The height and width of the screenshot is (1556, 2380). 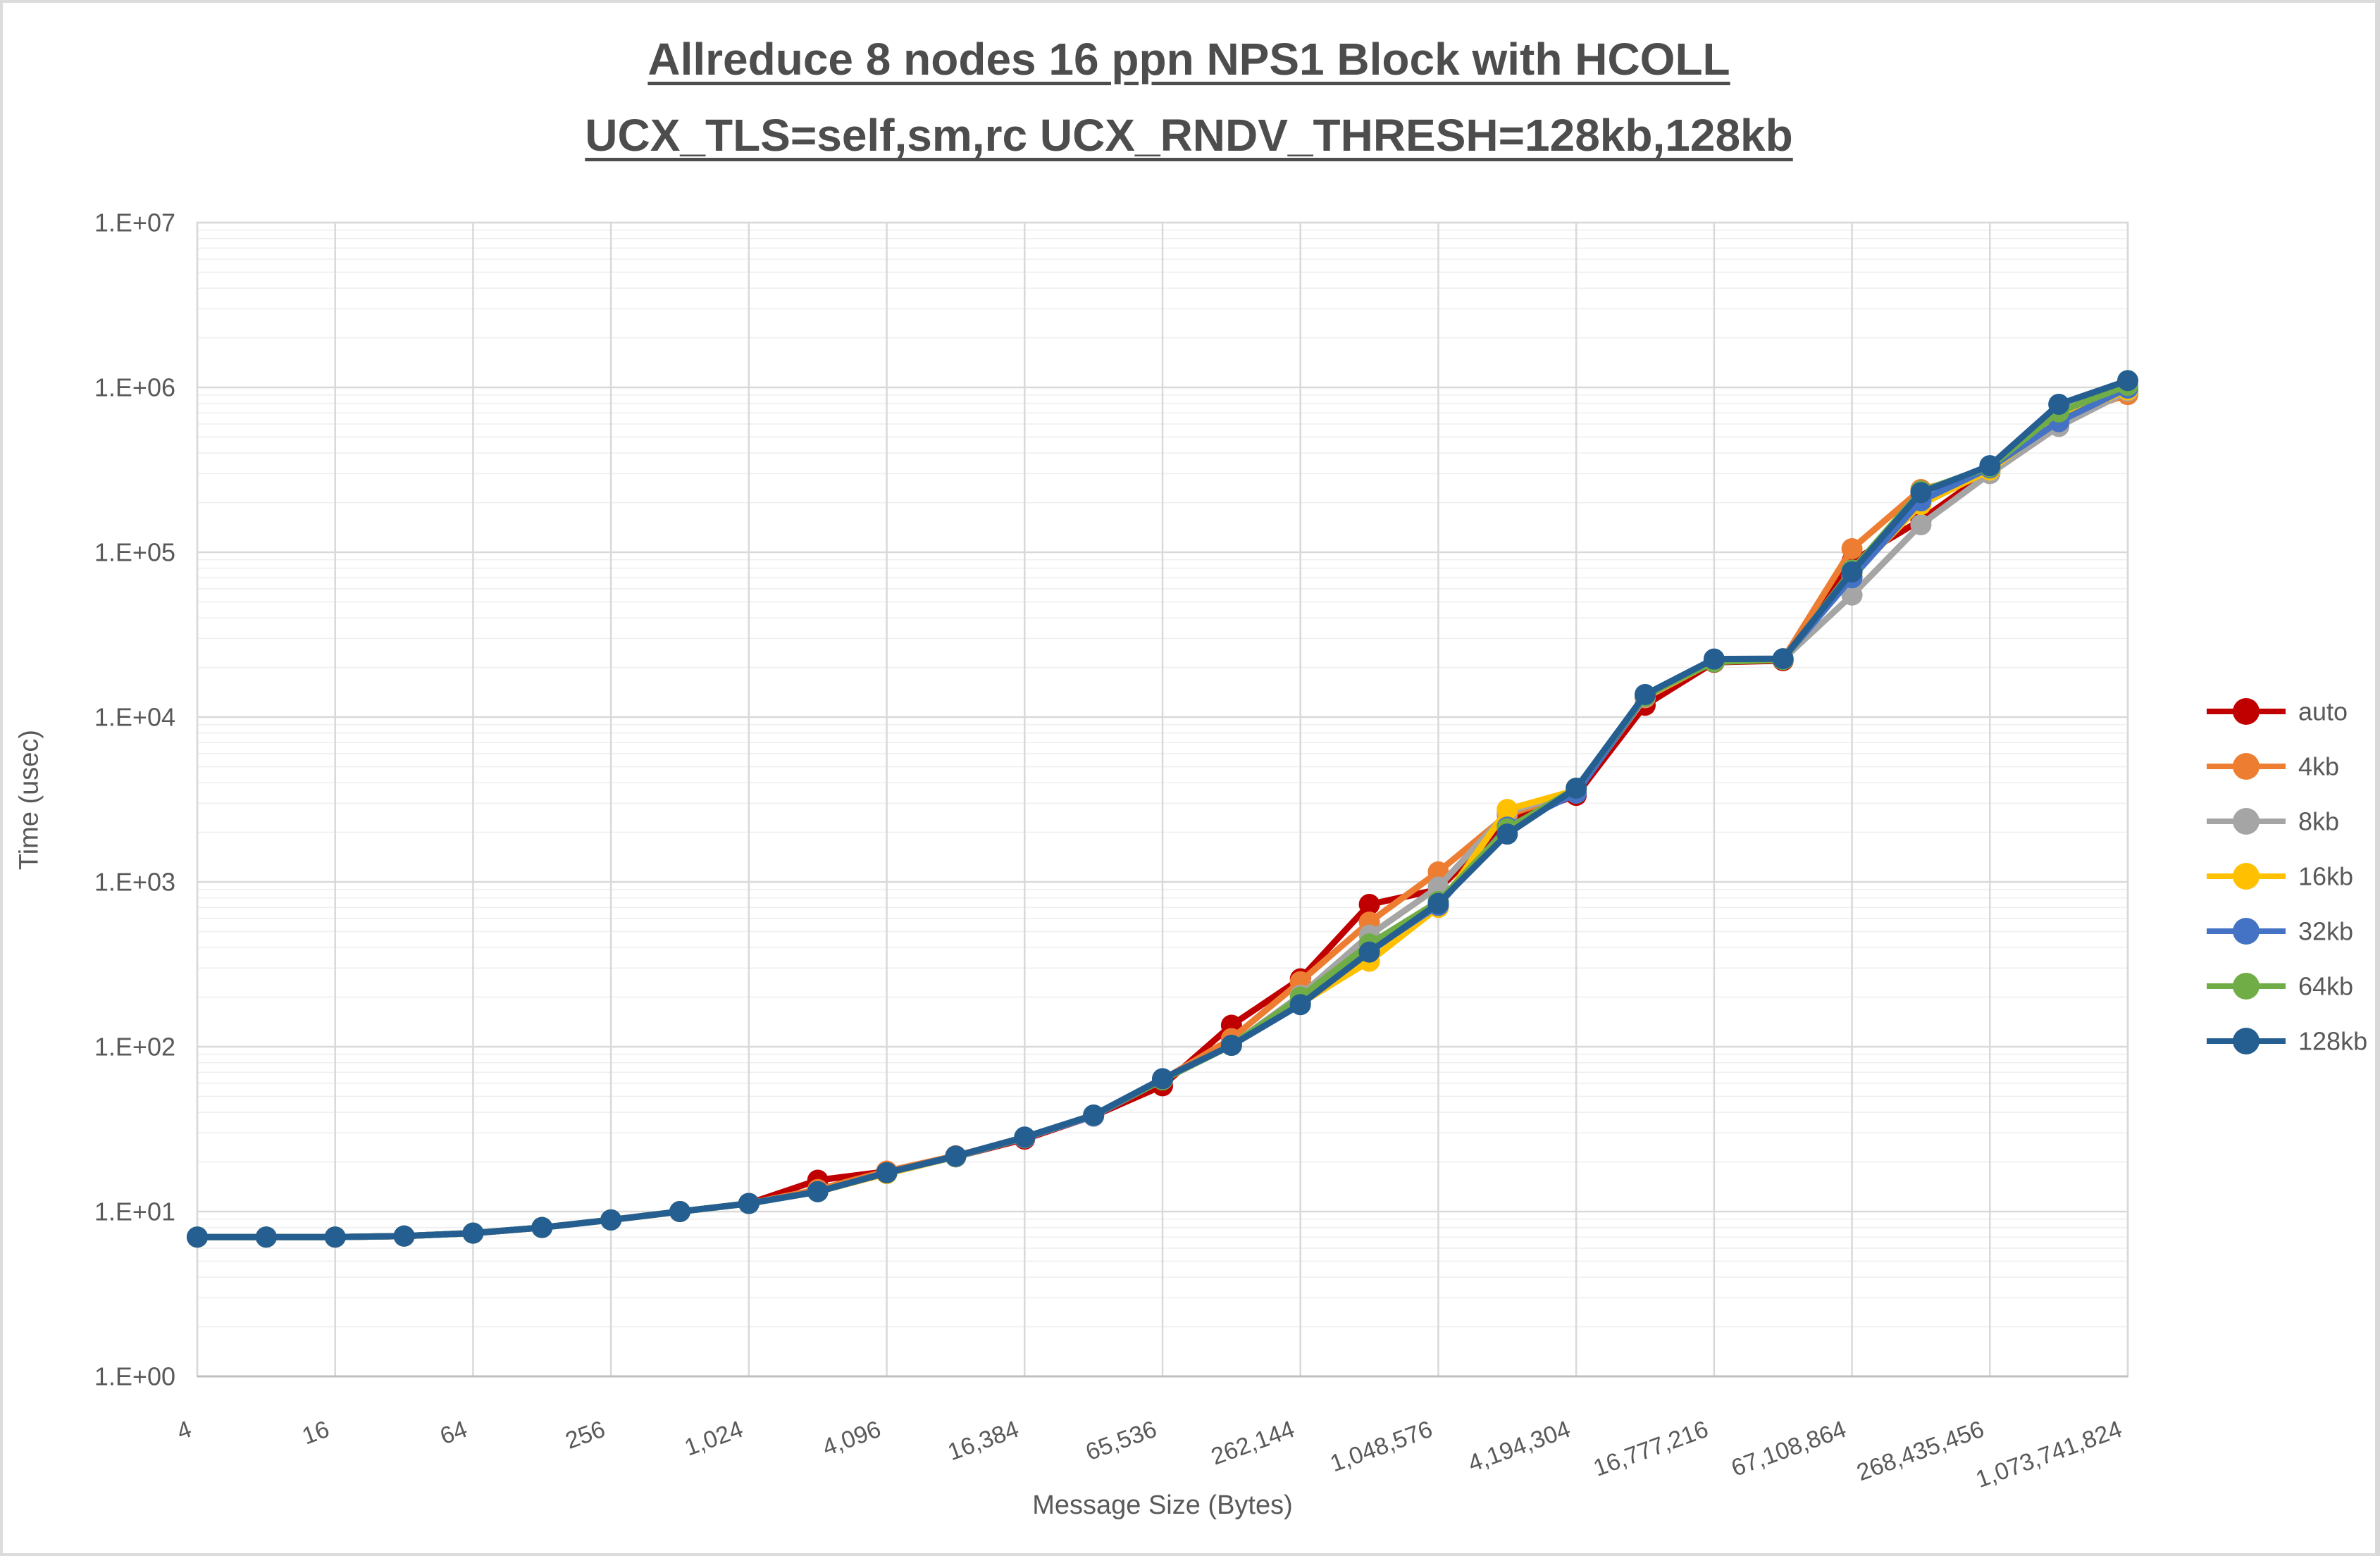 What do you see at coordinates (2273, 766) in the screenshot?
I see `legend-item-4kb: 4kb` at bounding box center [2273, 766].